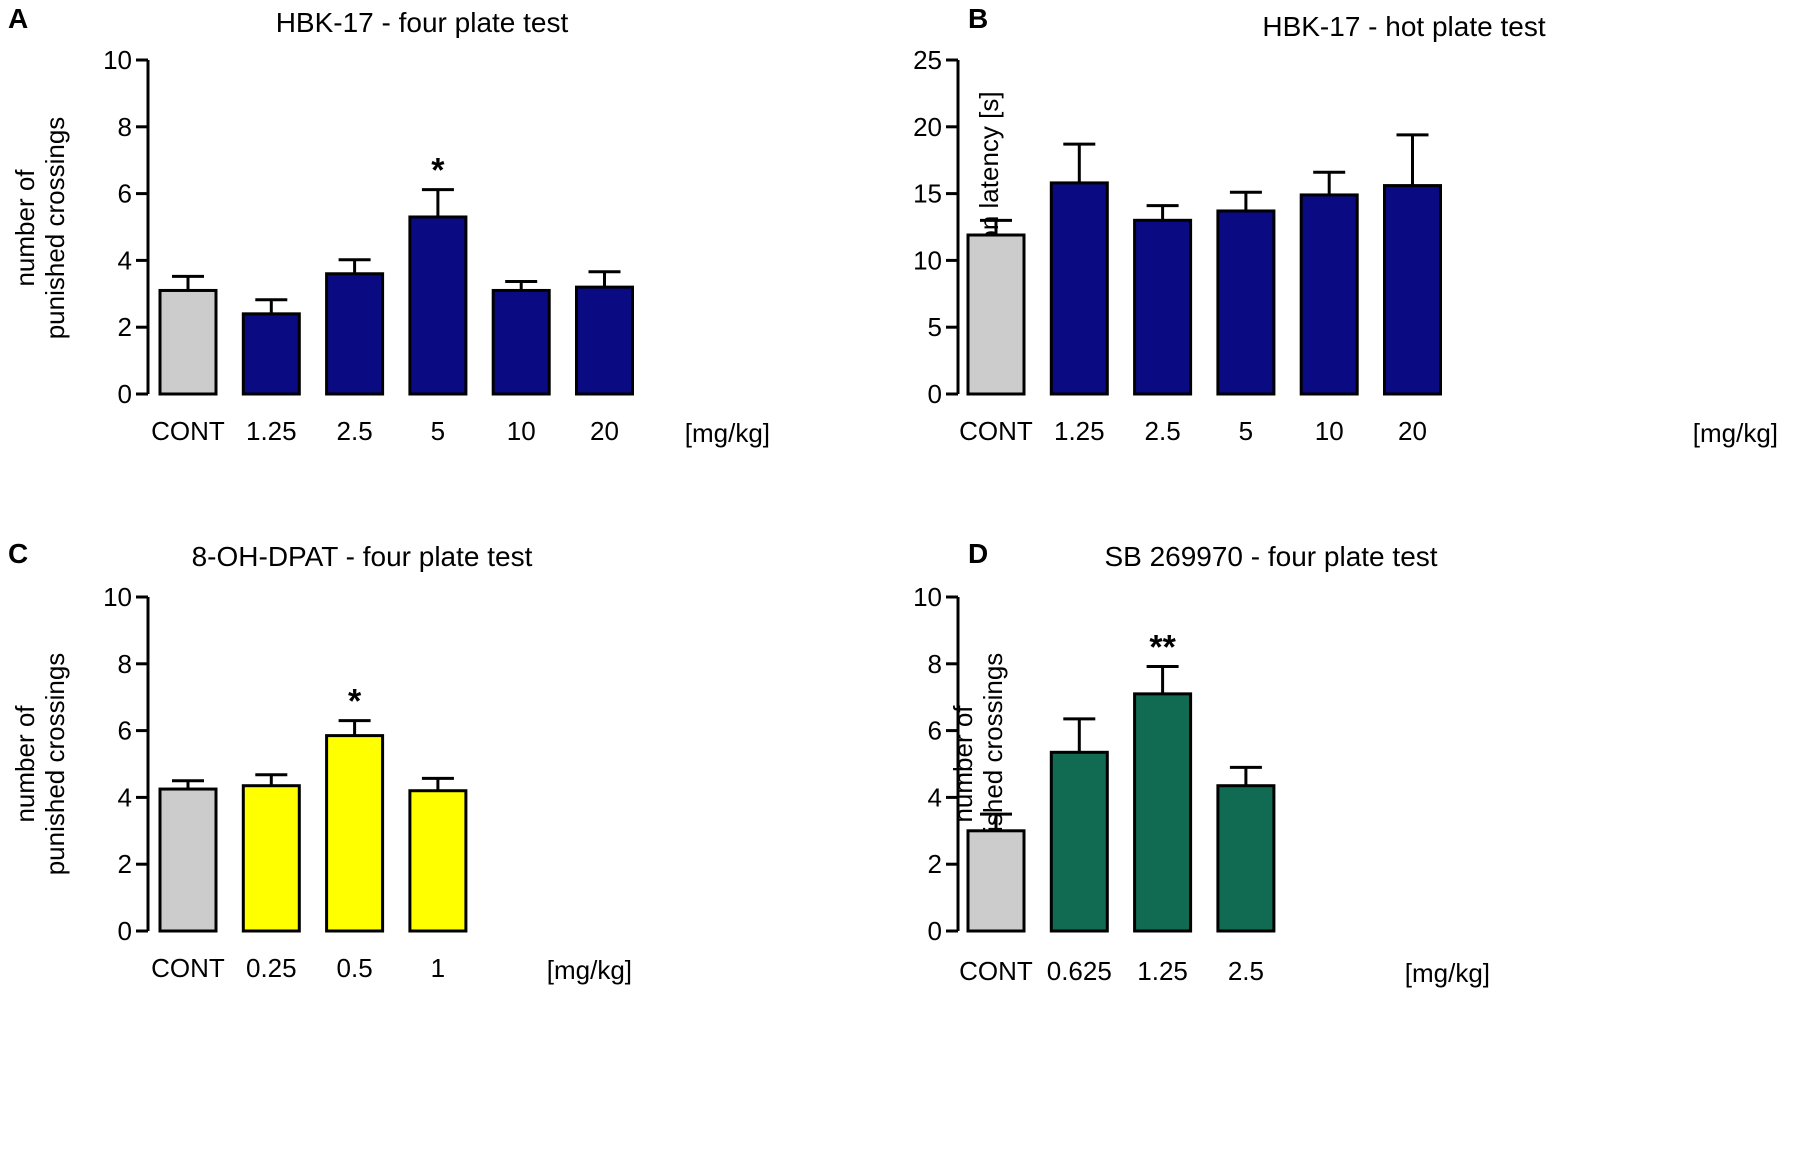 The width and height of the screenshot is (1813, 1149). Describe the element at coordinates (18, 18) in the screenshot. I see `panel-letter: A` at that location.